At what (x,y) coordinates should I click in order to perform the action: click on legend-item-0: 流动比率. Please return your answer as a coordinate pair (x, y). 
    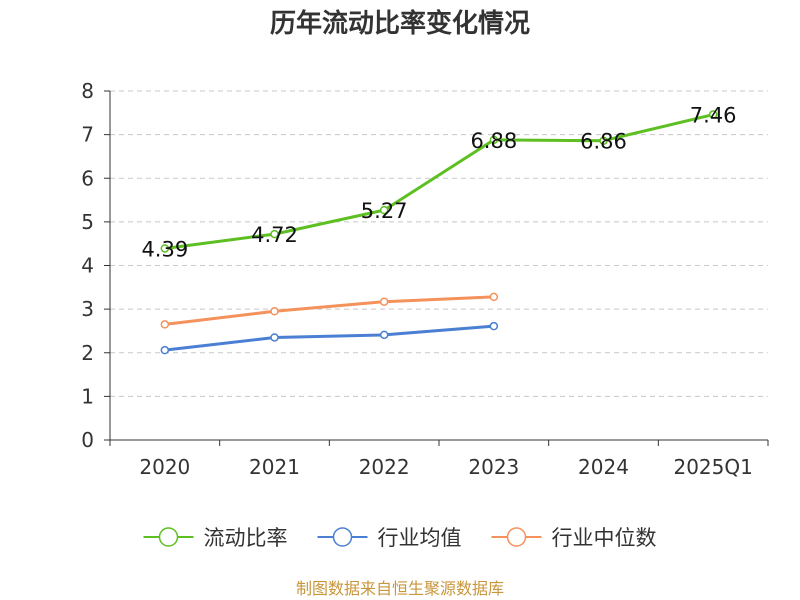
    Looking at the image, I should click on (215, 538).